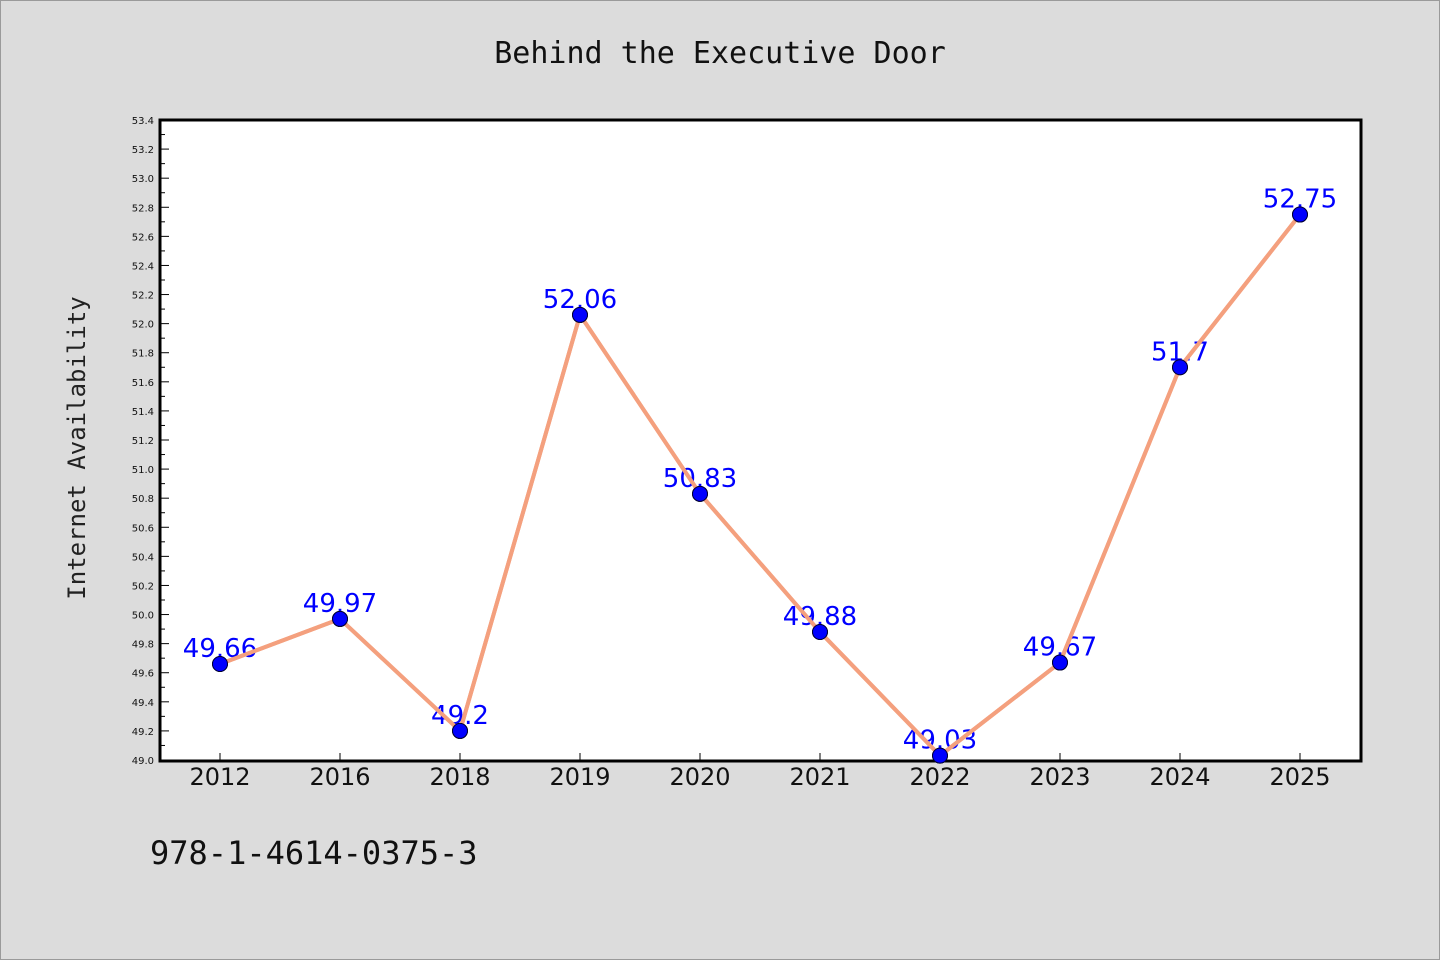 This screenshot has width=1440, height=960. What do you see at coordinates (143, 412) in the screenshot?
I see `y-tick-label: 51.4` at bounding box center [143, 412].